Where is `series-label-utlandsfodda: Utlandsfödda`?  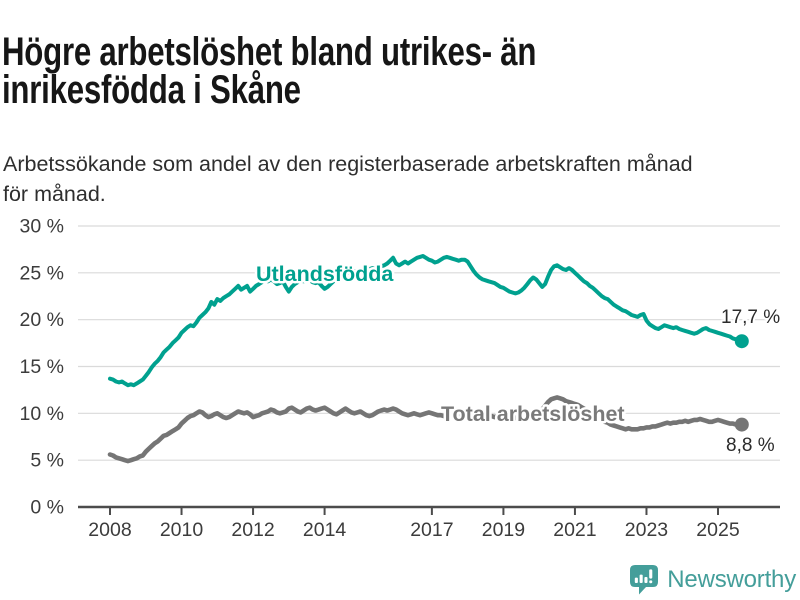 series-label-utlandsfodda: Utlandsfödda is located at coordinates (325, 274).